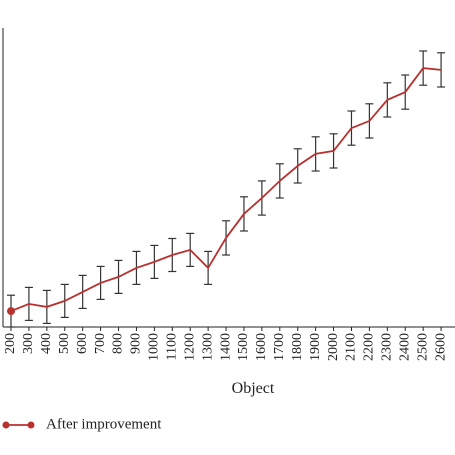  Describe the element at coordinates (154, 347) in the screenshot. I see `x-tick-label: 1000` at that location.